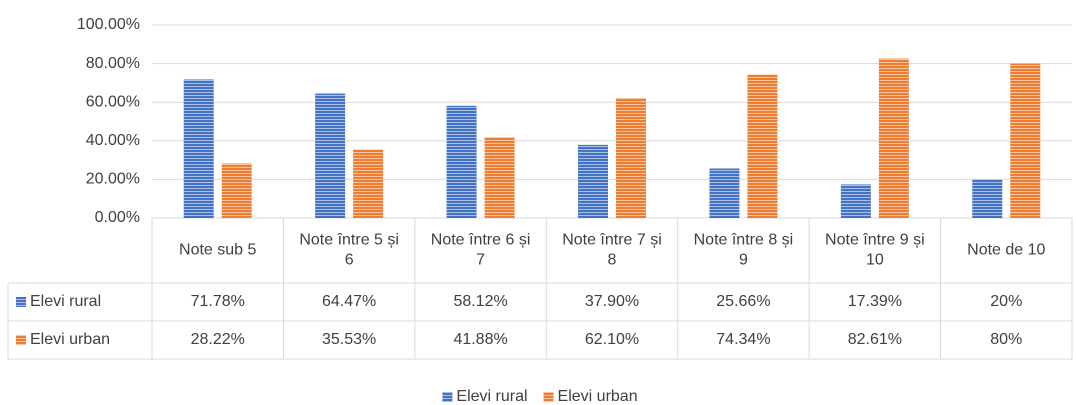 The width and height of the screenshot is (1076, 405). What do you see at coordinates (65, 301) in the screenshot?
I see `row-label: Elevi rural` at bounding box center [65, 301].